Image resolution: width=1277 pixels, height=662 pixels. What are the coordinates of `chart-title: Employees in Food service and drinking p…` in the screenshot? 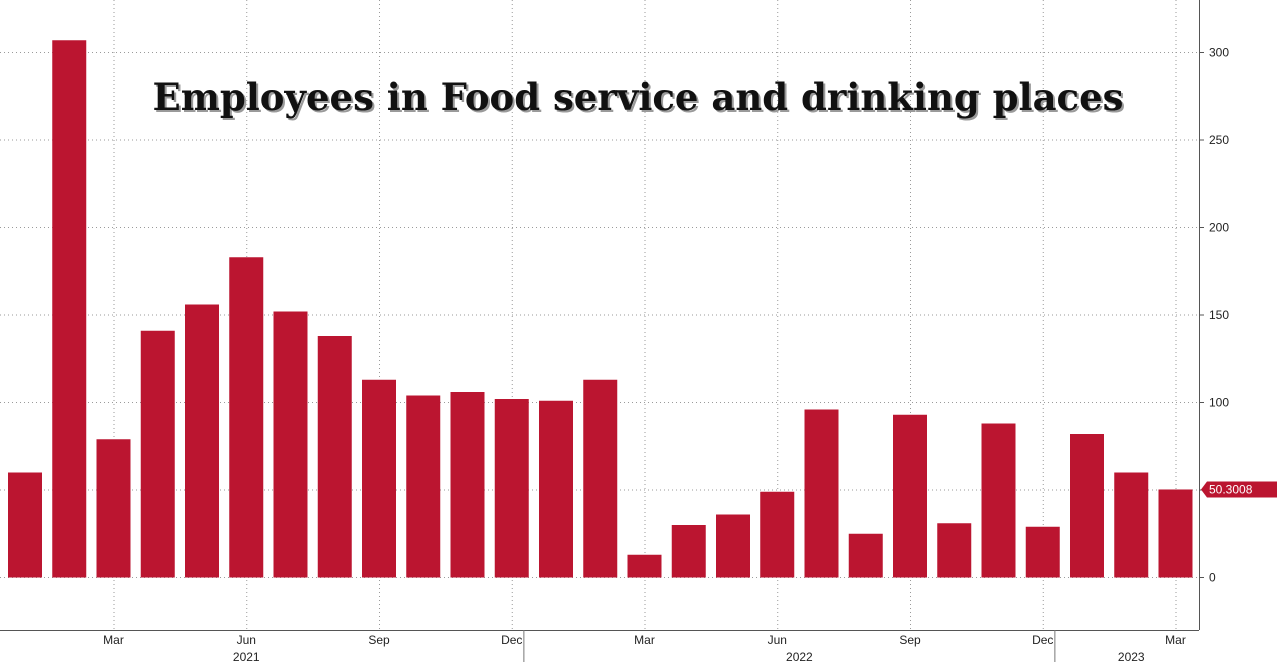 It's located at (638, 97).